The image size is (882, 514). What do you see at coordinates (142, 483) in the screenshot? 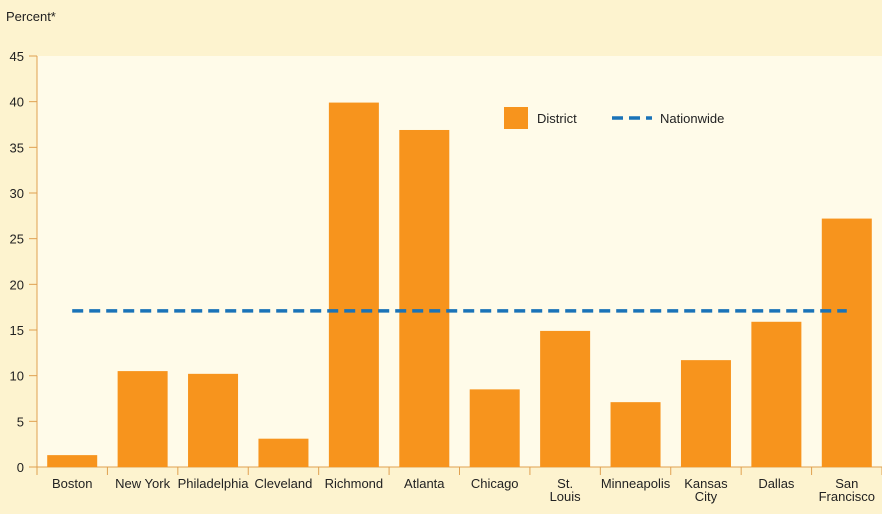
I see `x-tick-label: New York` at bounding box center [142, 483].